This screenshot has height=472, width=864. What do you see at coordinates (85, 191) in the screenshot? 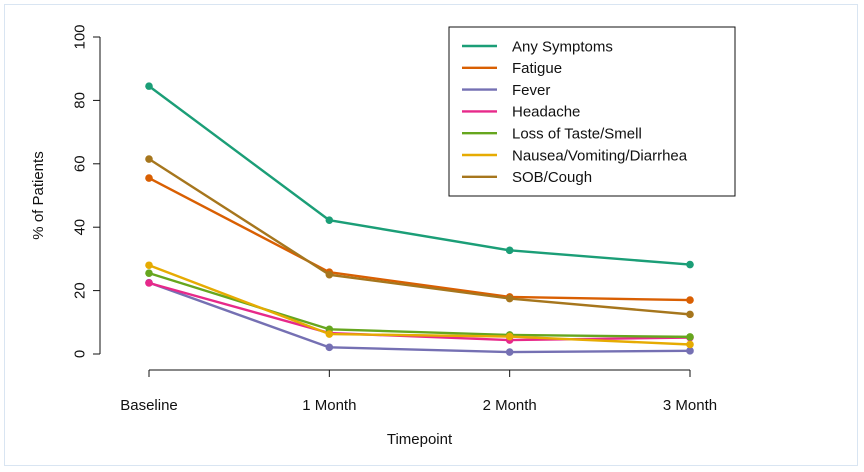
I see `y-ticks: 0 20 40 60 80 100` at bounding box center [85, 191].